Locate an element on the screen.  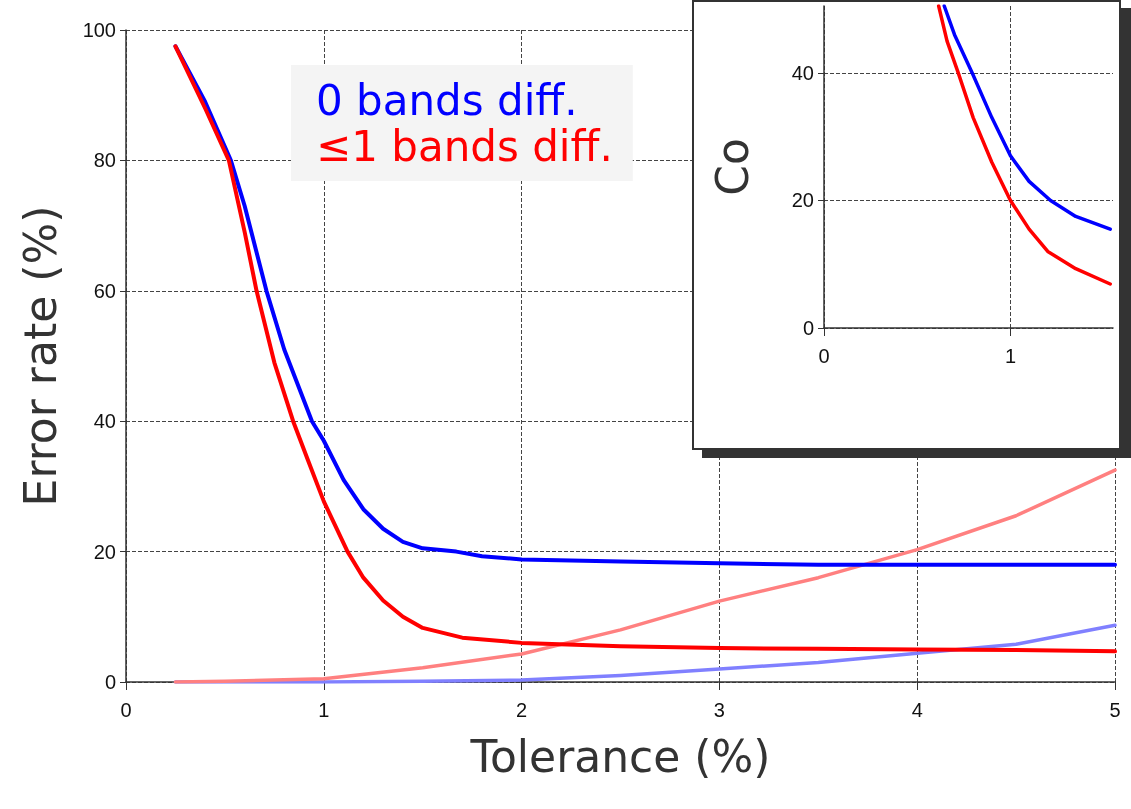
x-tick-label: 2 is located at coordinates (522, 710).